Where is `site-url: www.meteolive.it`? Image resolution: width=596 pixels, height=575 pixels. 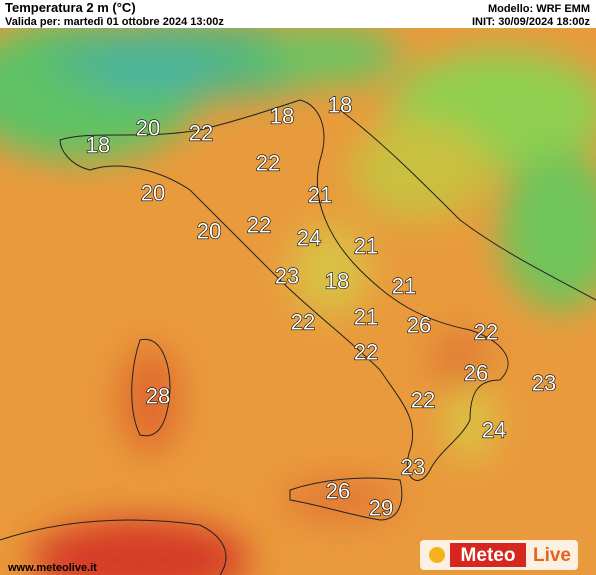 site-url: www.meteolive.it is located at coordinates (52, 568).